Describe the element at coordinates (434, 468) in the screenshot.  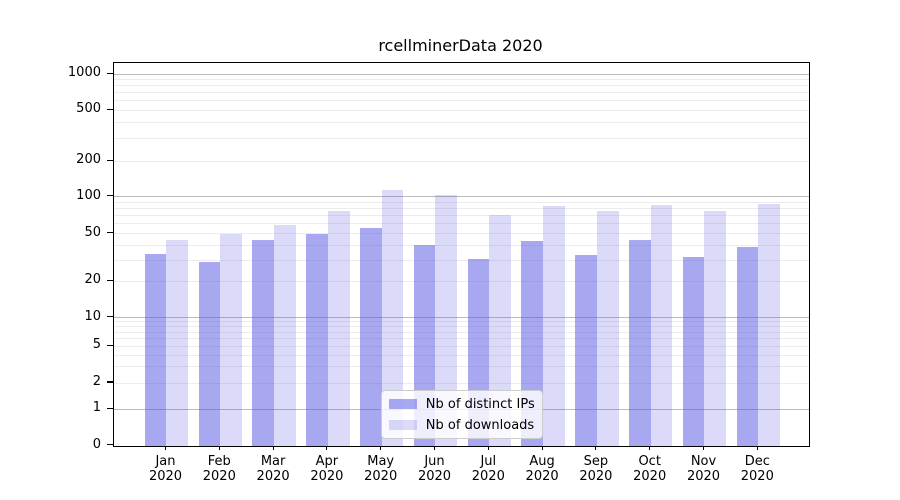
I see `x-axis-tick-label: Jun 2020` at that location.